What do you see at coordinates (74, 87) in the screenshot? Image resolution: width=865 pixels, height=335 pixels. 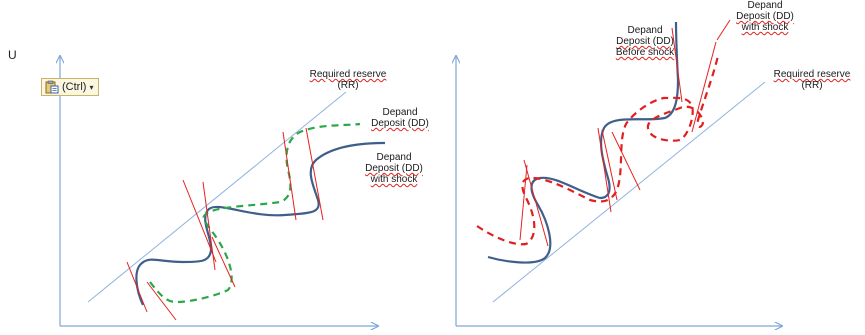 I see `paste-options-label: (Ctrl)` at bounding box center [74, 87].